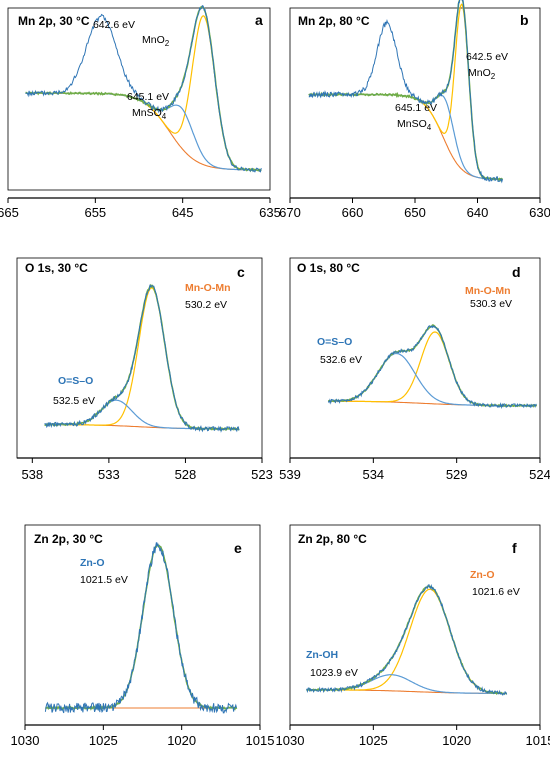  What do you see at coordinates (9, 212) in the screenshot?
I see `x-tick-label: 665` at bounding box center [9, 212].